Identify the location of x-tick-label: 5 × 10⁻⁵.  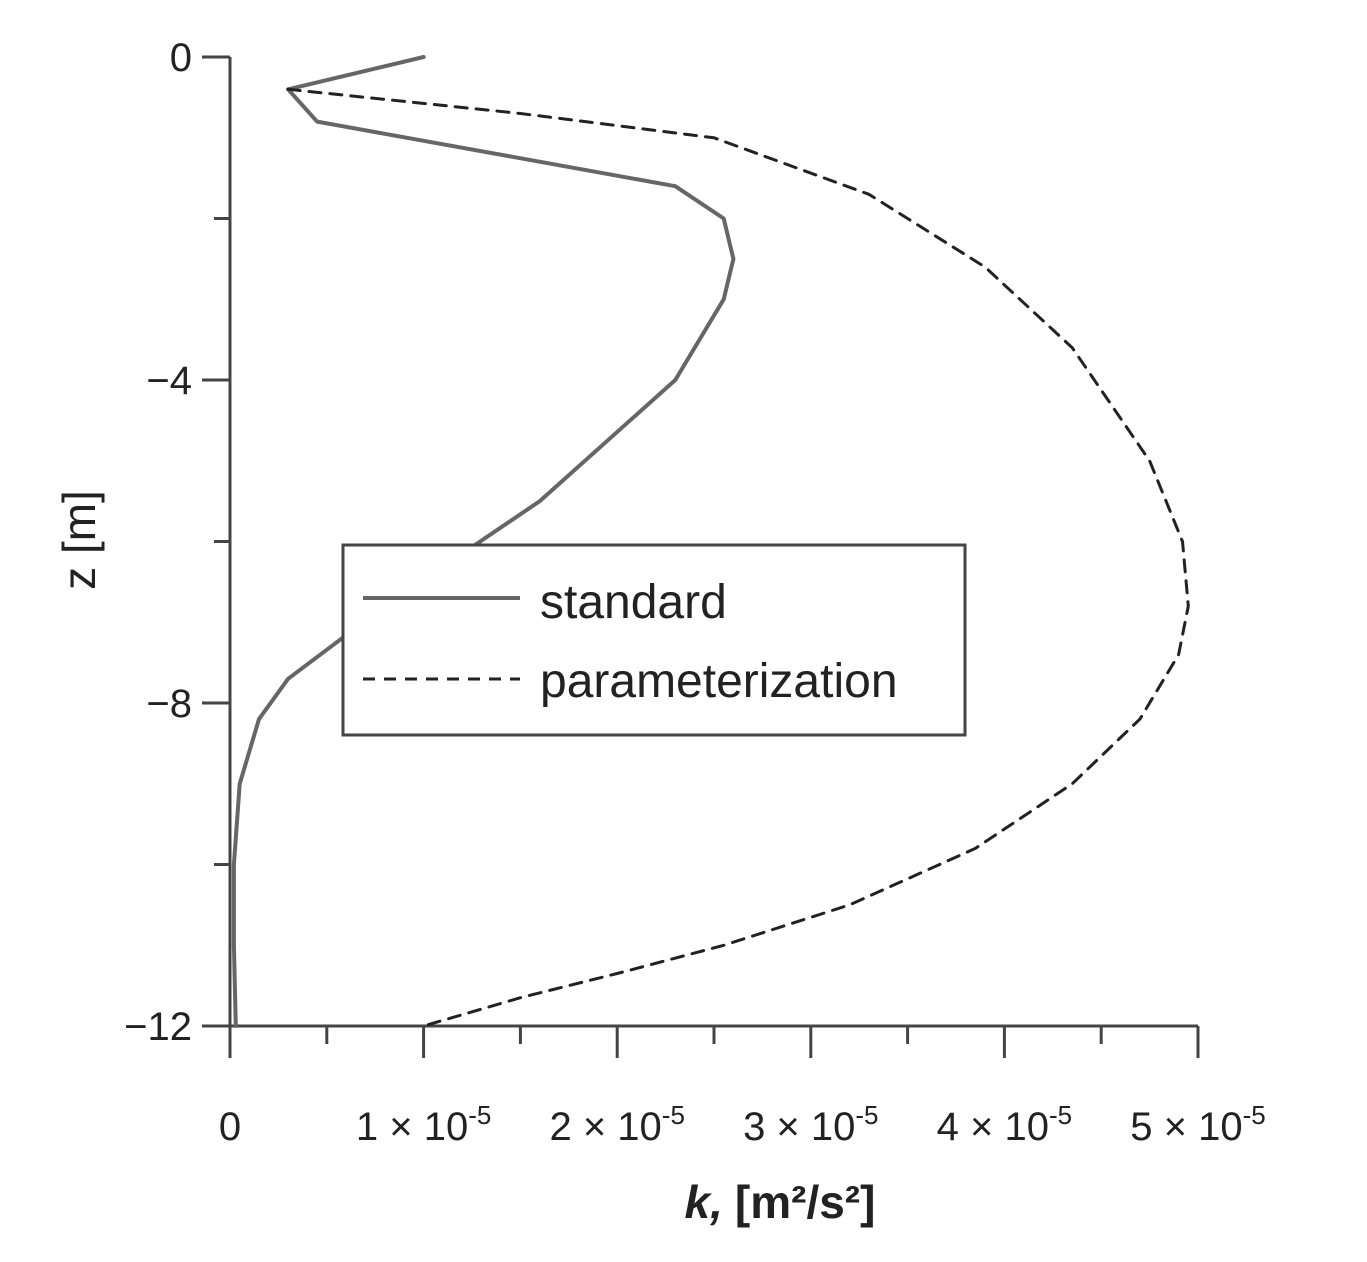
(1197, 1124).